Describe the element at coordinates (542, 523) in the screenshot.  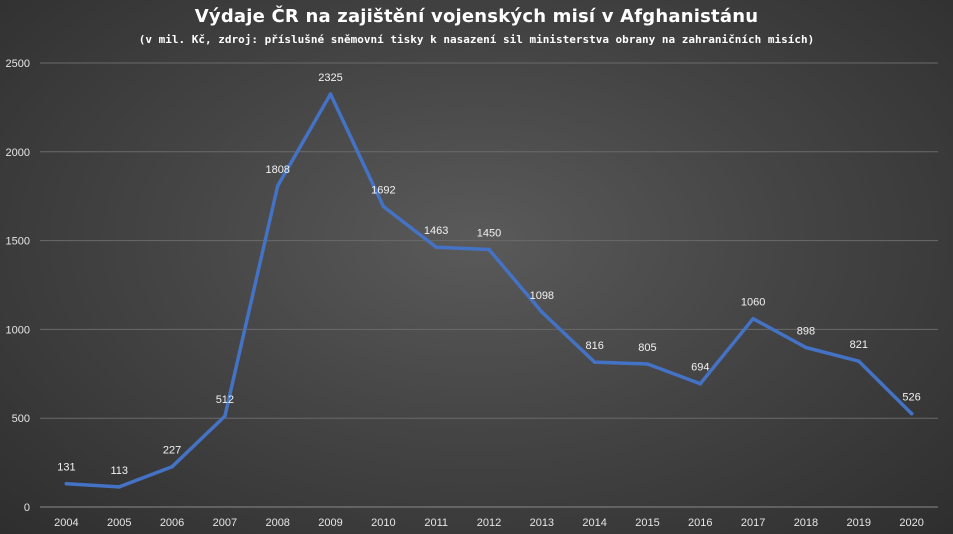
I see `x-tick-label: 2013` at that location.